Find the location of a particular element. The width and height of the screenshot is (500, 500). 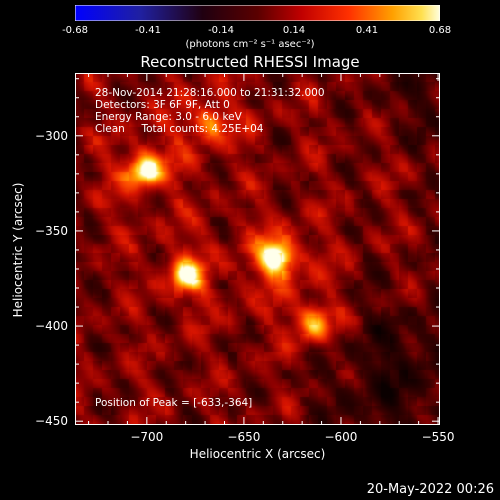

colorbar-tick-label: 0.14 is located at coordinates (294, 30).